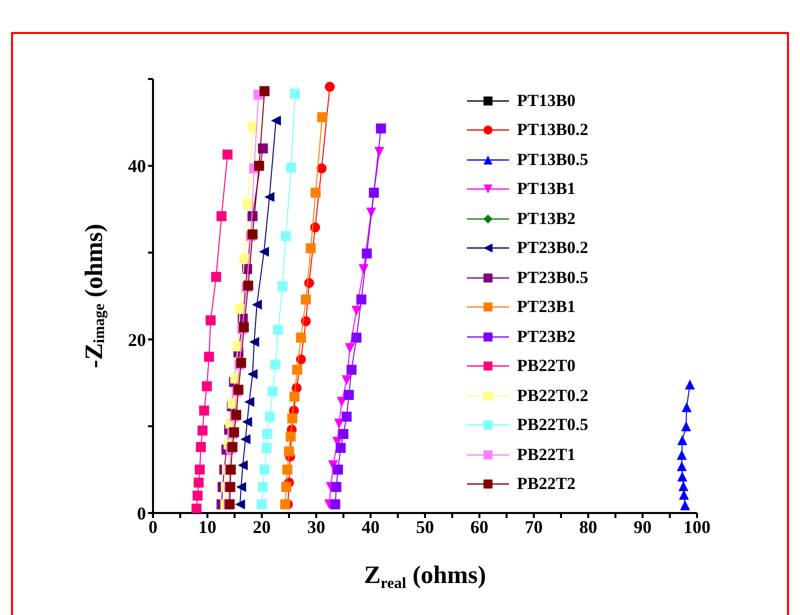 The width and height of the screenshot is (800, 615). What do you see at coordinates (316, 526) in the screenshot?
I see `x-tick-label: 30` at bounding box center [316, 526].